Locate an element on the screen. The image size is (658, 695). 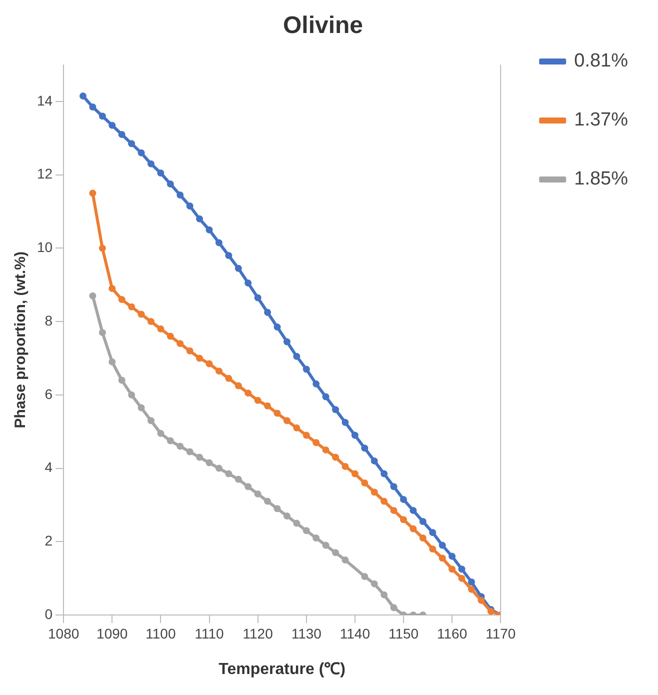
x-tick-label: 1120 is located at coordinates (258, 633).